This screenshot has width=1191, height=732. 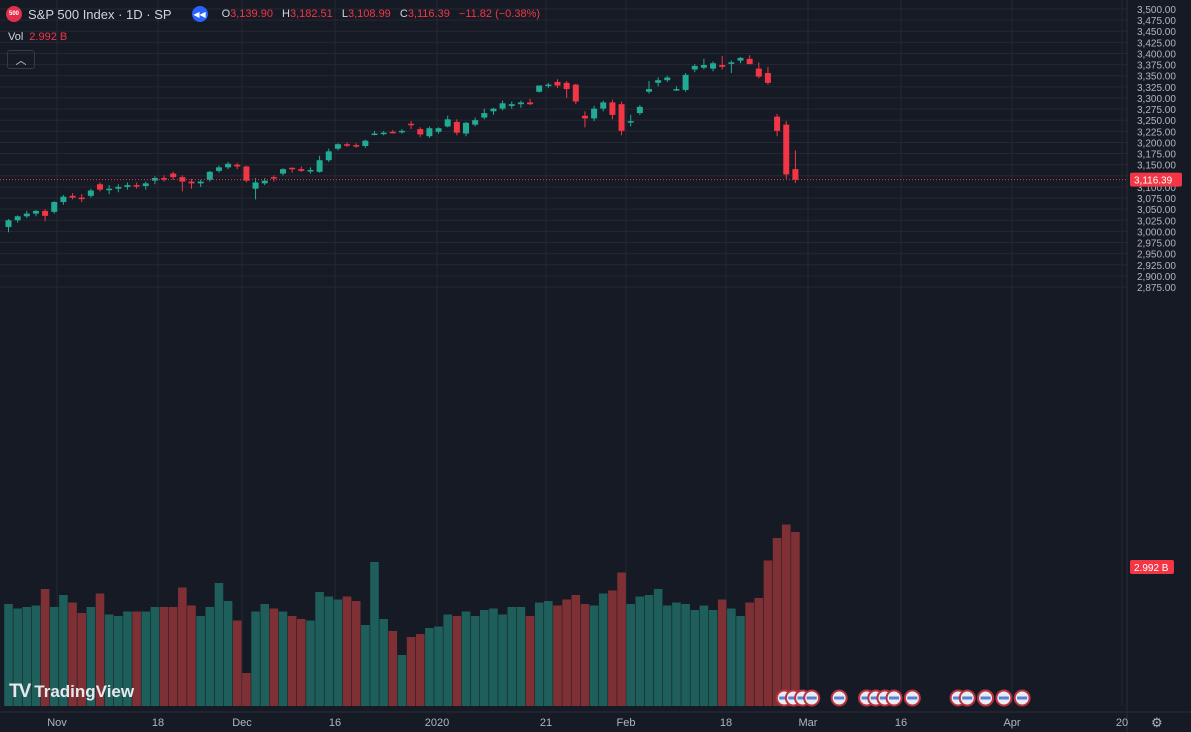 I want to click on x-tick-label: 20, so click(x=1122, y=723).